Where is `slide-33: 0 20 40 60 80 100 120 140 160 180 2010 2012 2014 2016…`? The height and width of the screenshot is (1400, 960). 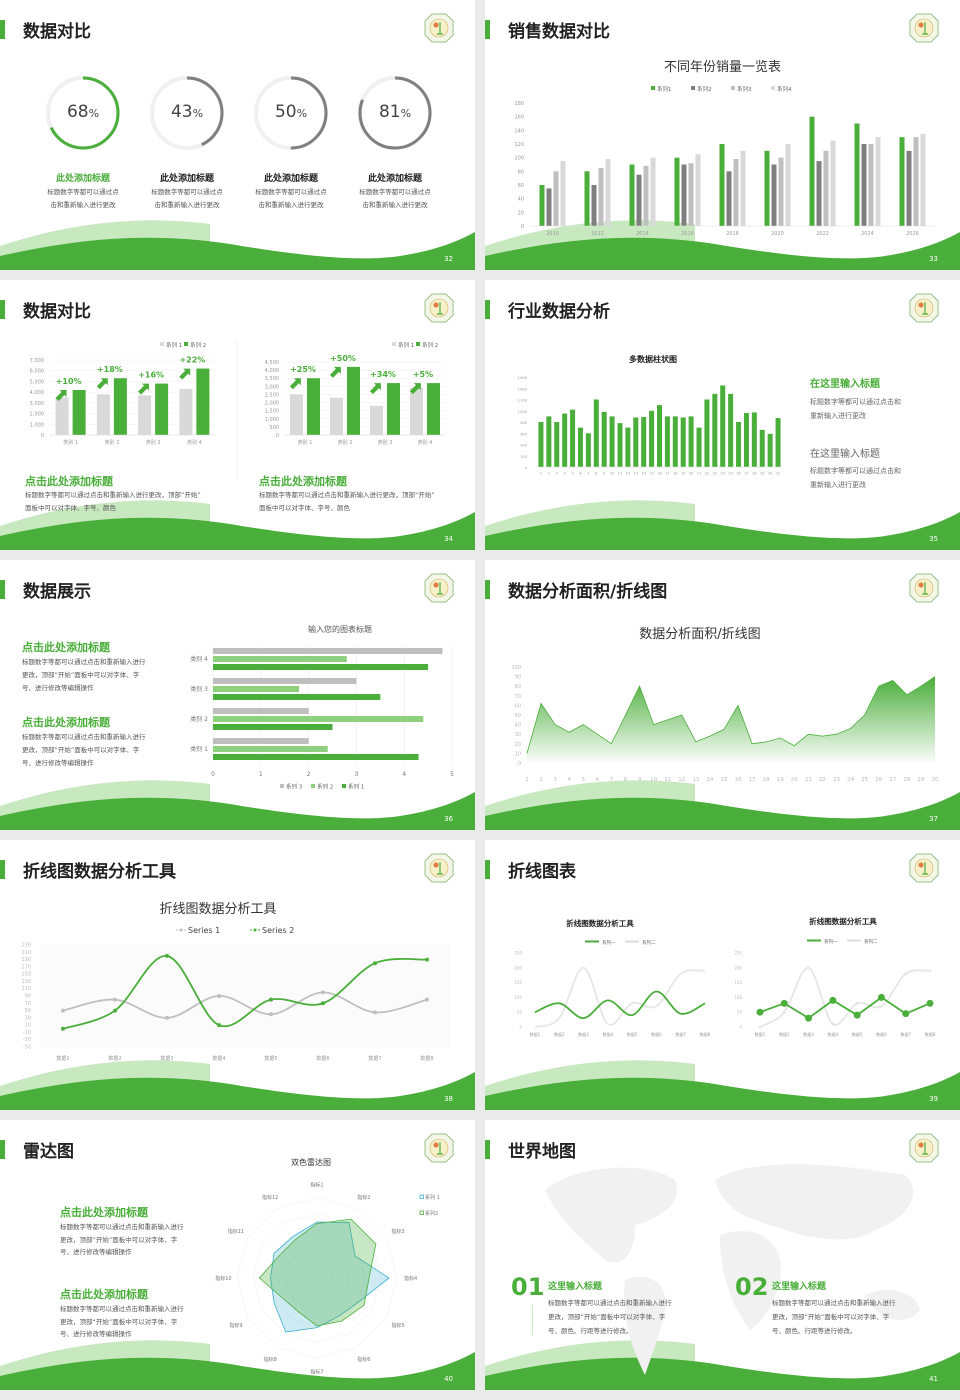
slide-33: 0 20 40 60 80 100 120 140 160 180 2010 2012 2014 2016… is located at coordinates (722, 135).